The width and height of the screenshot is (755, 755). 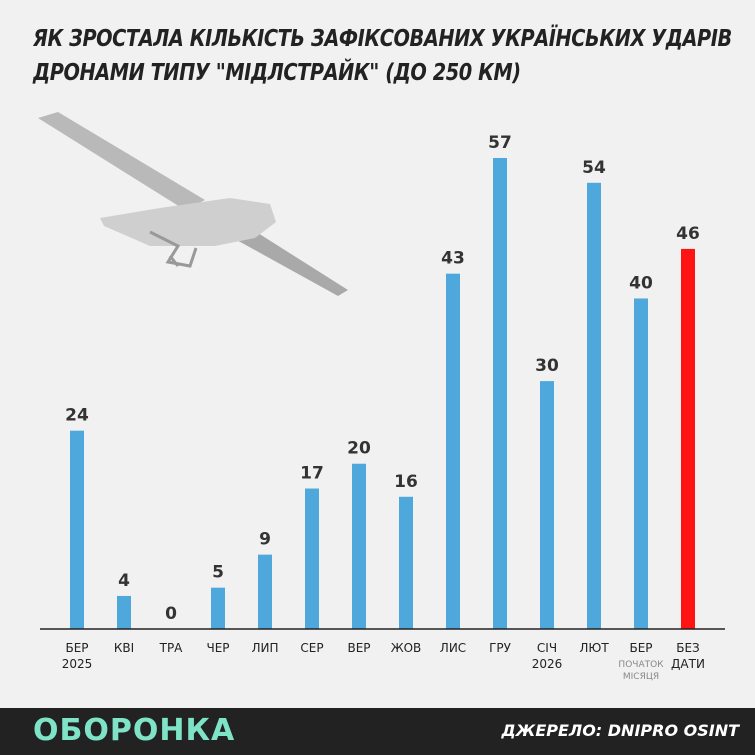 I want to click on data-label-4: 9, so click(x=265, y=540).